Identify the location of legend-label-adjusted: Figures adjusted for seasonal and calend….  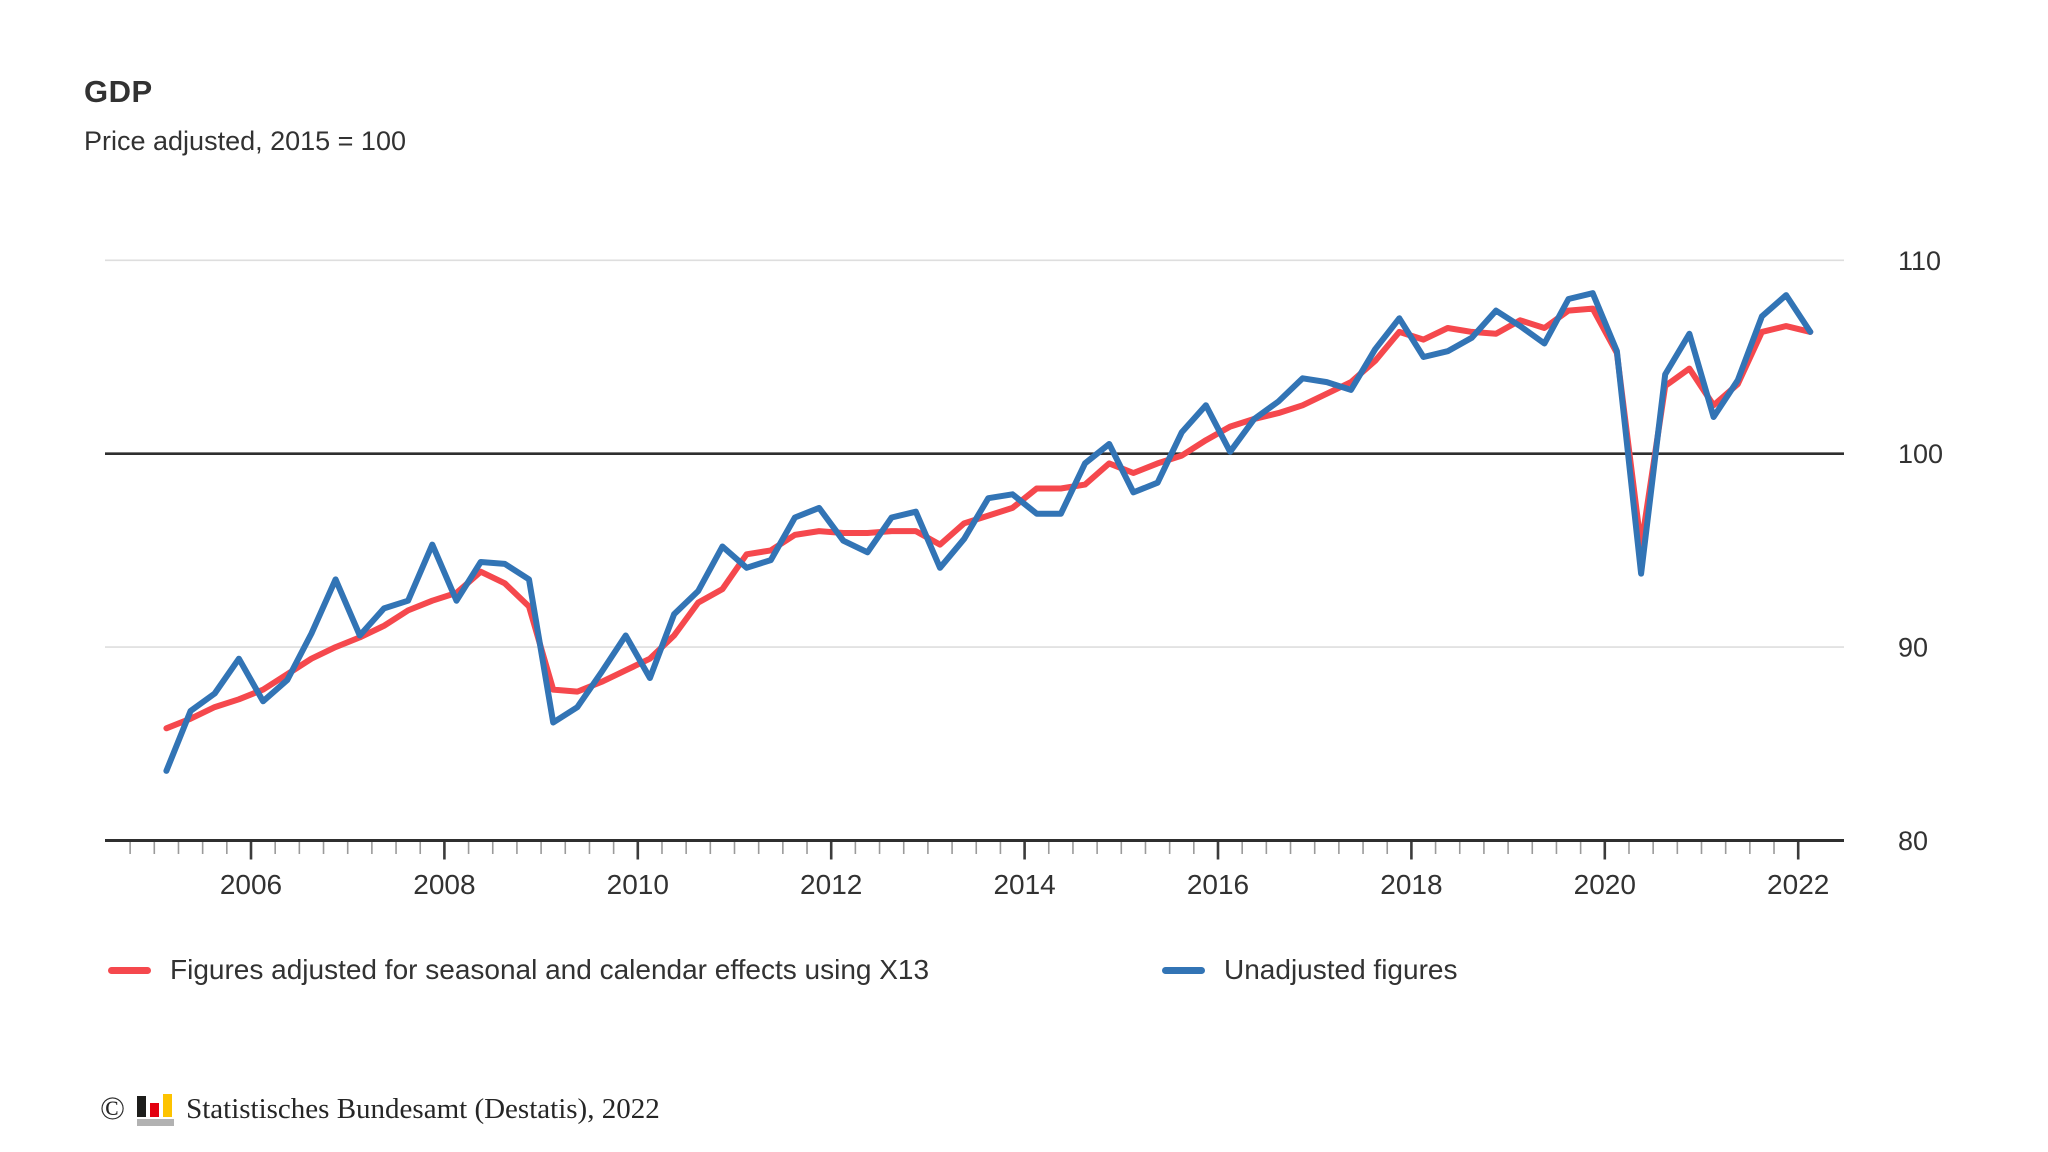
(550, 969).